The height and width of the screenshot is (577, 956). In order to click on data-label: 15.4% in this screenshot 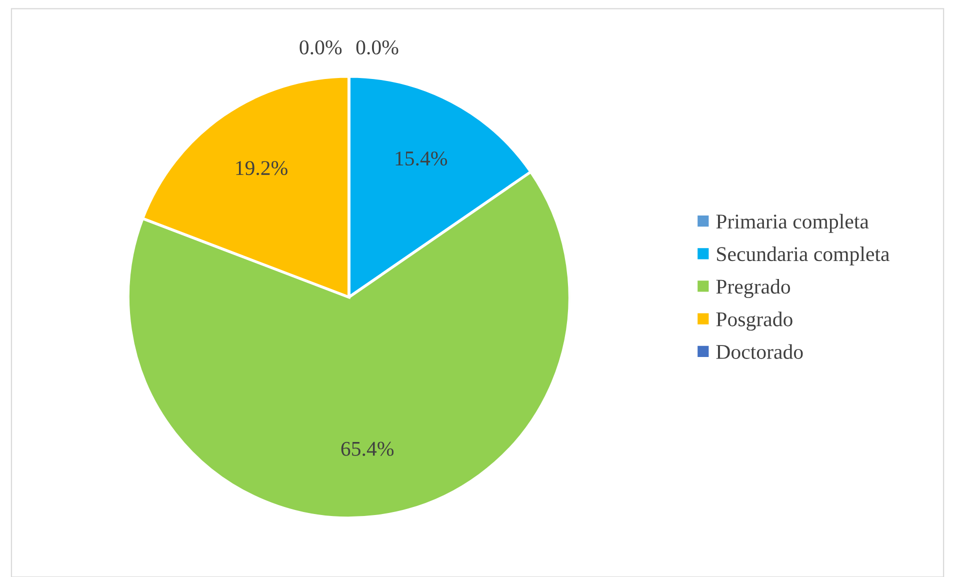, I will do `click(422, 158)`.